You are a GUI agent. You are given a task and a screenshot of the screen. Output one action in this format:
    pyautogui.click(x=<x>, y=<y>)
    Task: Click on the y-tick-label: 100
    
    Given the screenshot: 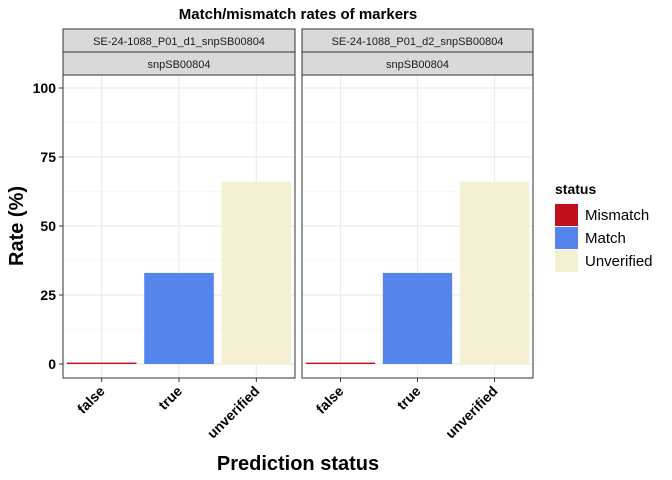 What is the action you would take?
    pyautogui.click(x=45, y=88)
    